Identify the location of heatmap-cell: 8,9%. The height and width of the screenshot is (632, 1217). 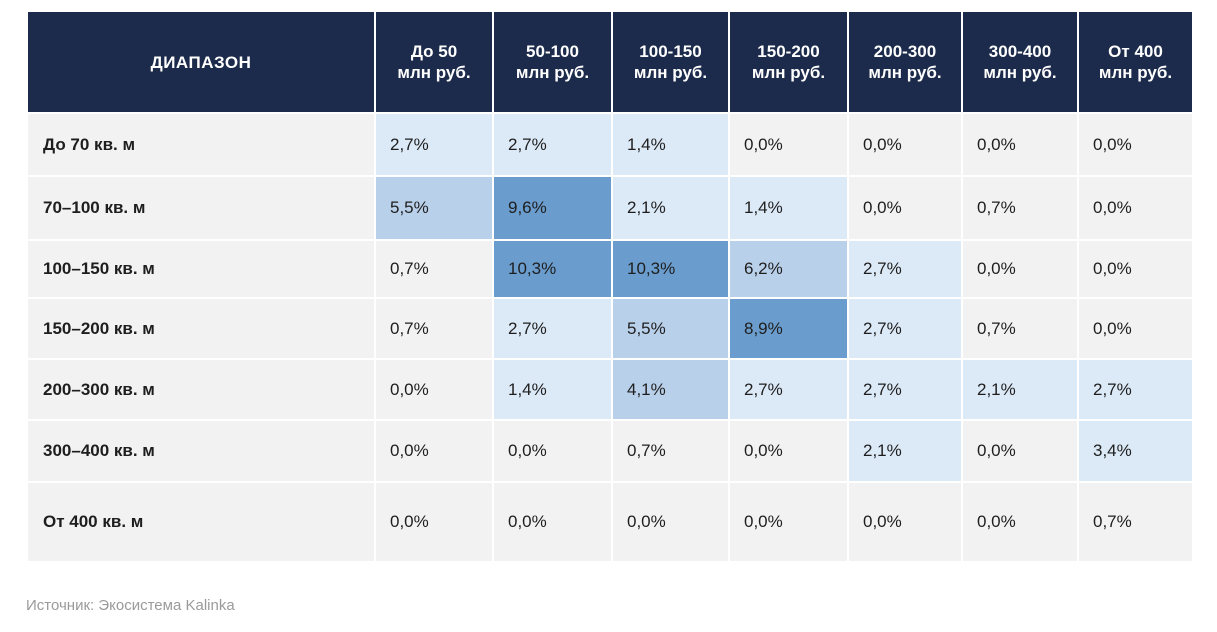
(788, 328).